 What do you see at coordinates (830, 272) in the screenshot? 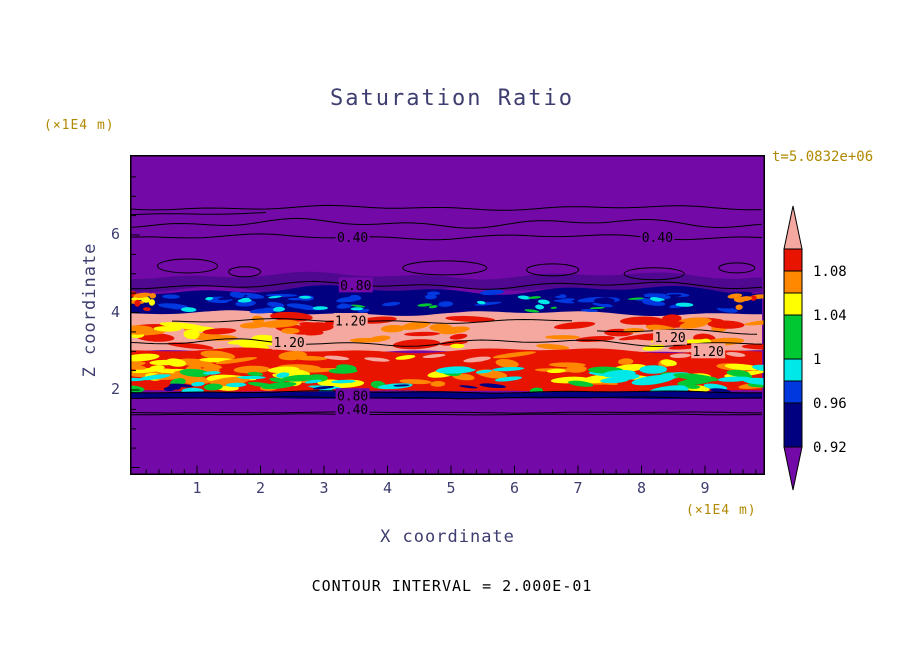
I see `colorbar-tick-label: 1.08` at bounding box center [830, 272].